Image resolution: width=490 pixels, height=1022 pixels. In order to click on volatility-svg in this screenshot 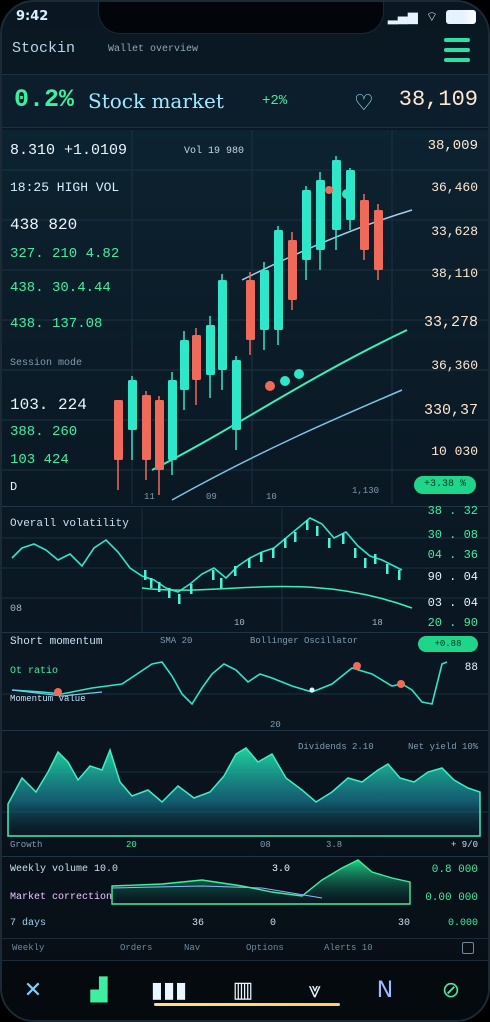, I will do `click(245, 570)`.